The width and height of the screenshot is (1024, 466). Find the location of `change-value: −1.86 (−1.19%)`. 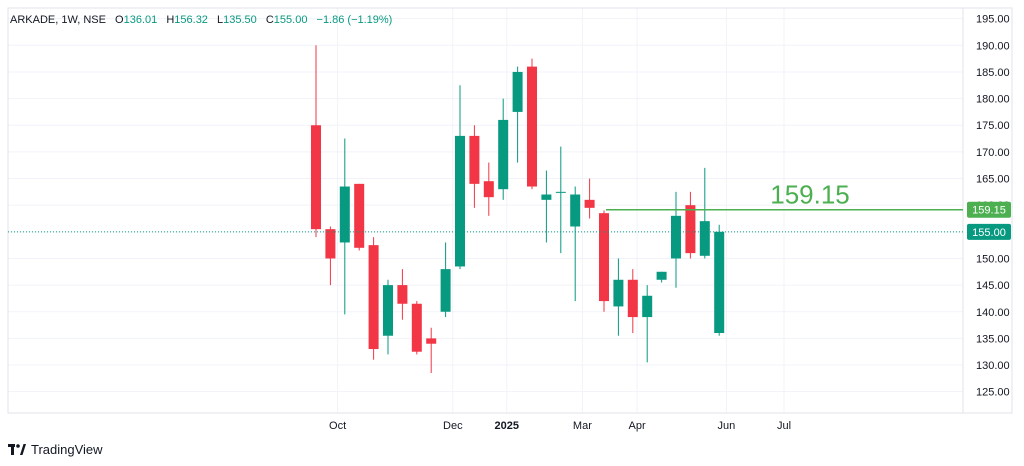

change-value: −1.86 (−1.19%) is located at coordinates (354, 20).